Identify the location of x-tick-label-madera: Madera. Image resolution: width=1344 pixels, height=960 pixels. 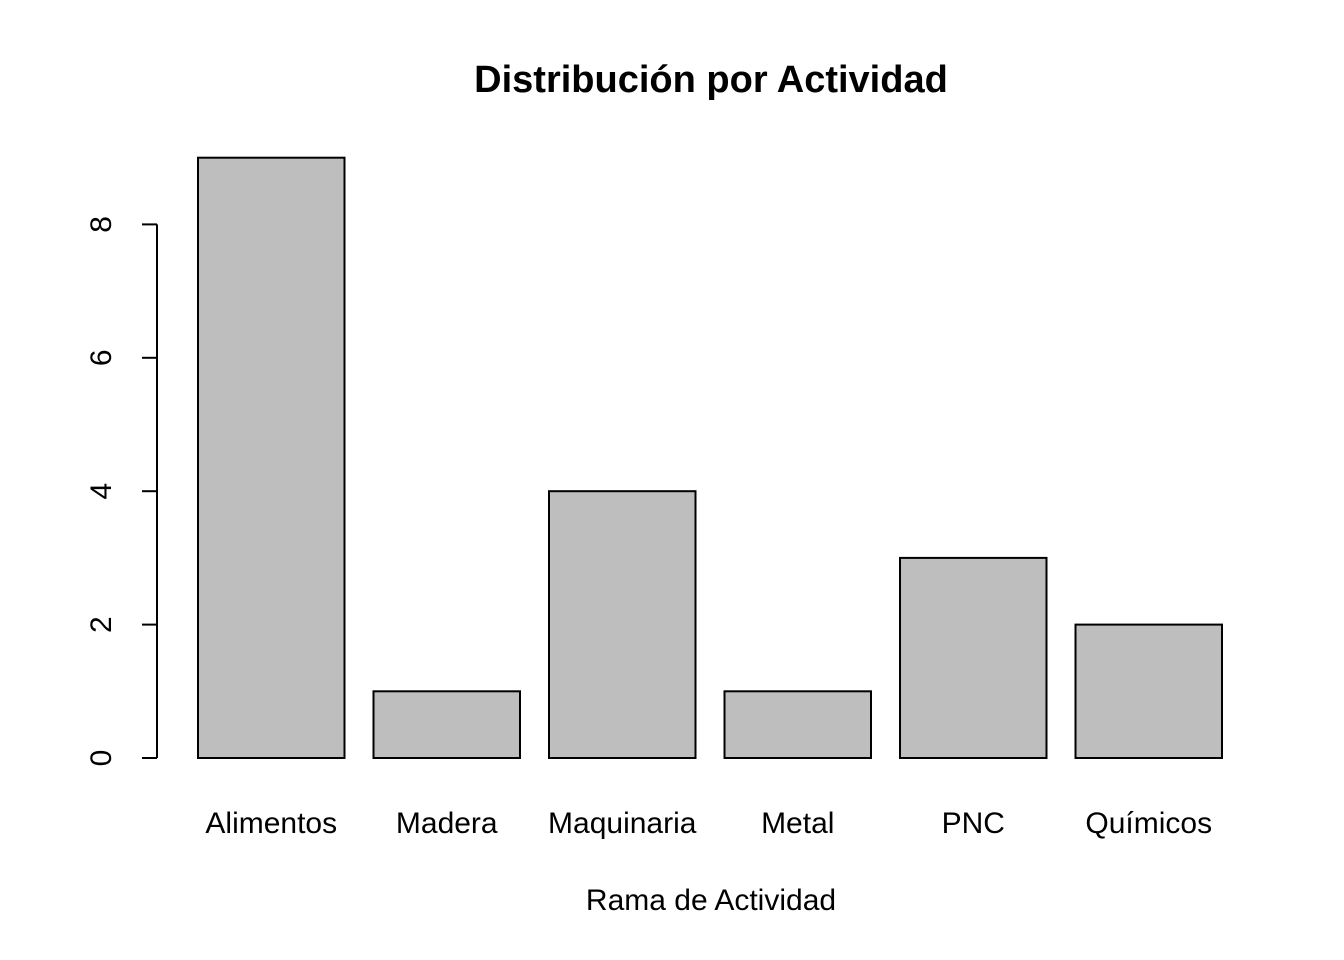
(447, 823).